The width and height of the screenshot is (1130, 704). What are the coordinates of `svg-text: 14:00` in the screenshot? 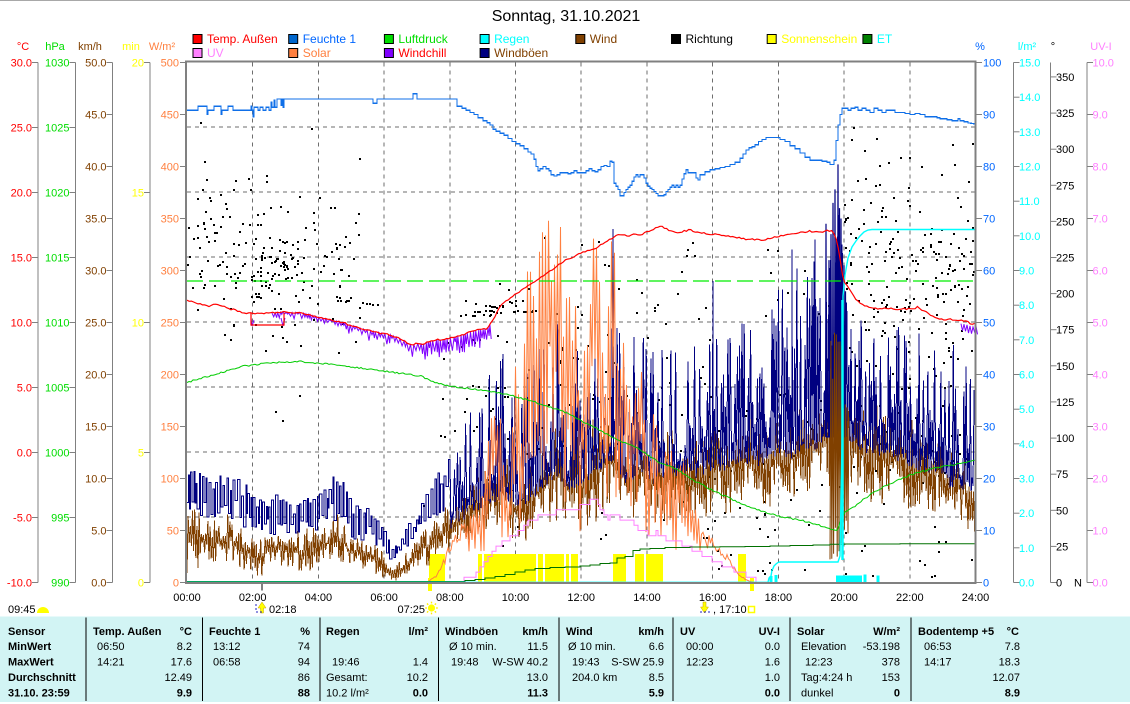 It's located at (647, 598).